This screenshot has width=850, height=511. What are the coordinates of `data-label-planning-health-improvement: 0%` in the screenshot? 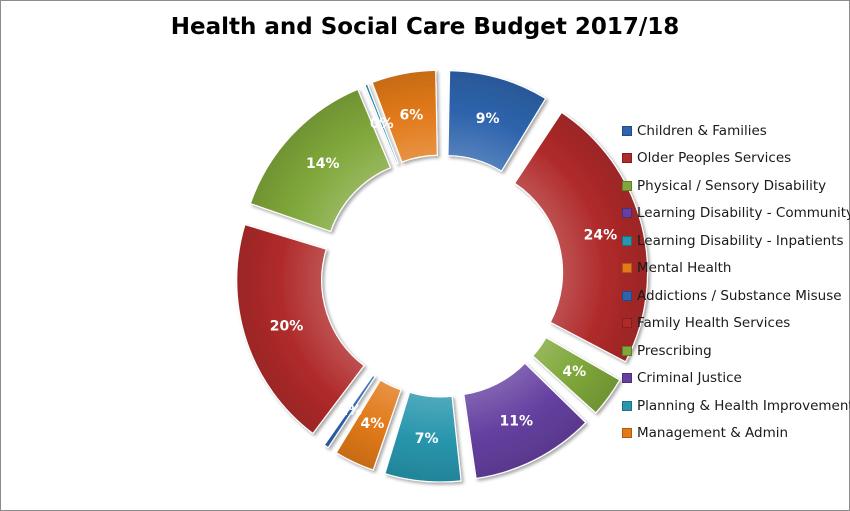 It's located at (382, 124).